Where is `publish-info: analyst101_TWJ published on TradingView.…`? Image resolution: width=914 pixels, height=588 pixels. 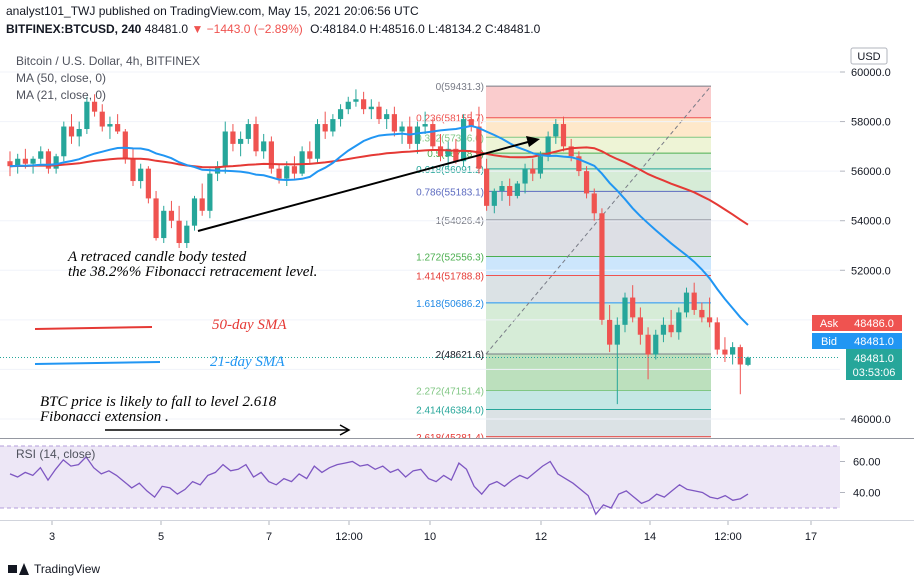
publish-info: analyst101_TWJ published on TradingView.… is located at coordinates (212, 11).